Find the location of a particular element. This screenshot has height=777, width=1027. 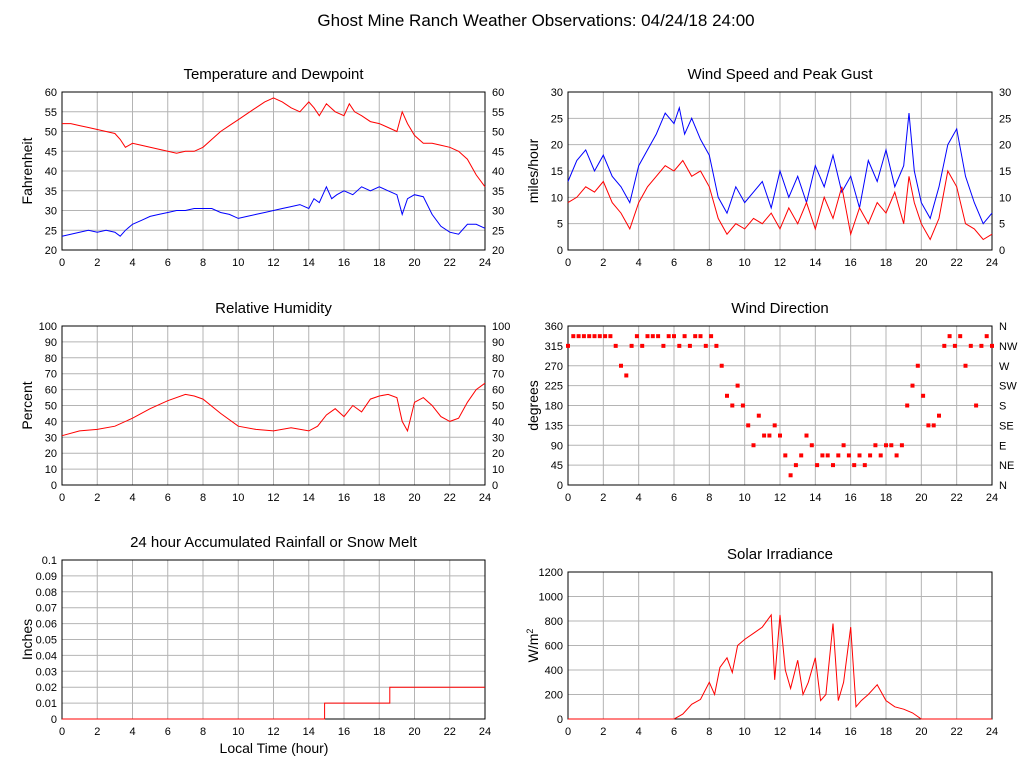

y-axis-label: degrees is located at coordinates (533, 405).